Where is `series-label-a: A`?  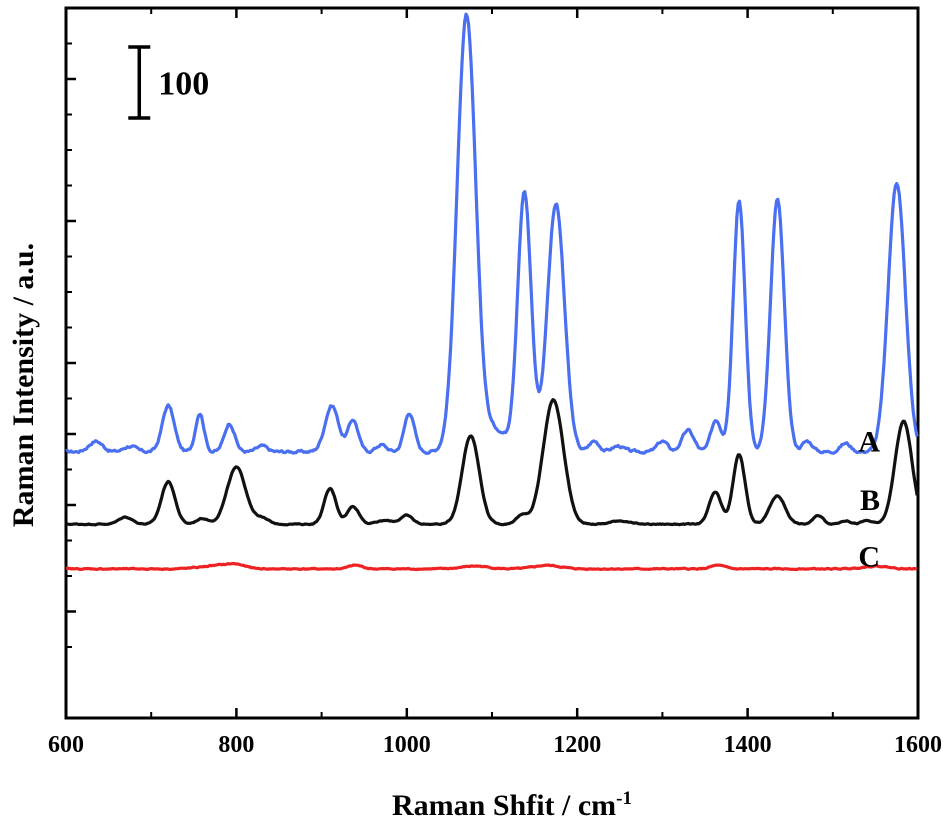
series-label-a: A is located at coordinates (869, 442).